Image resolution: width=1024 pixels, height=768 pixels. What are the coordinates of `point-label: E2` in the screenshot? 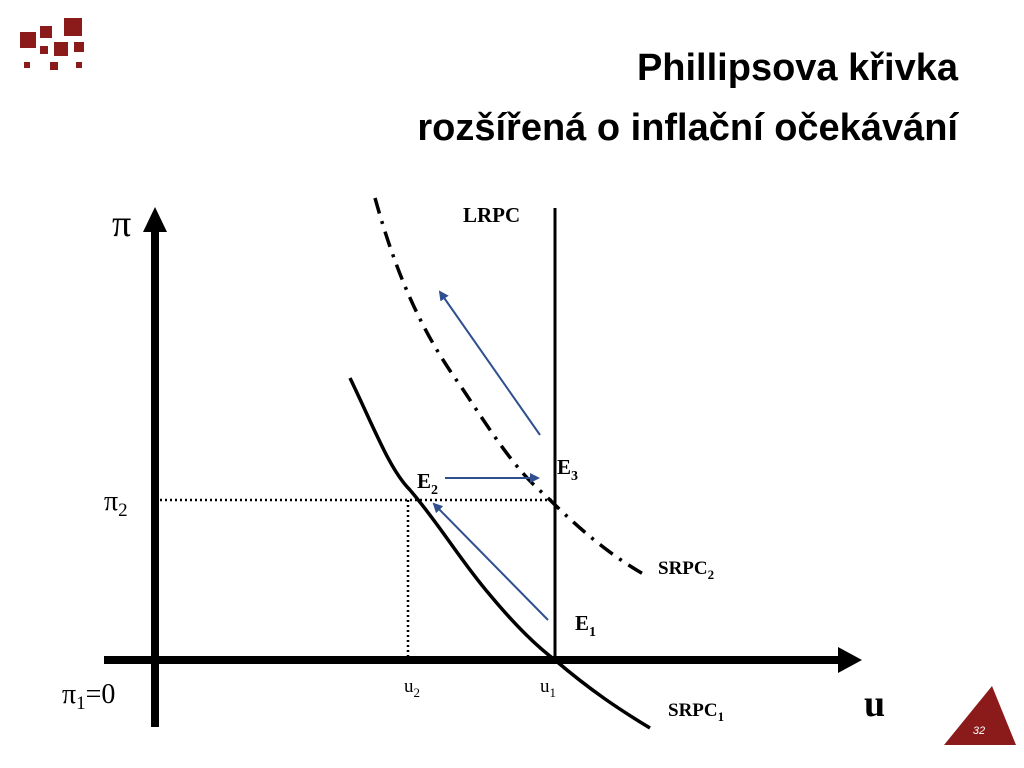 It's located at (427, 483).